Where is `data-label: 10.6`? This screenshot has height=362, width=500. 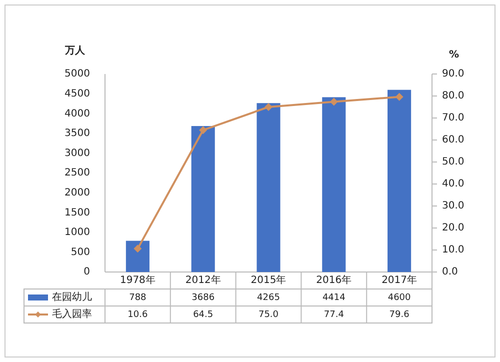 data-label: 10.6 is located at coordinates (138, 315).